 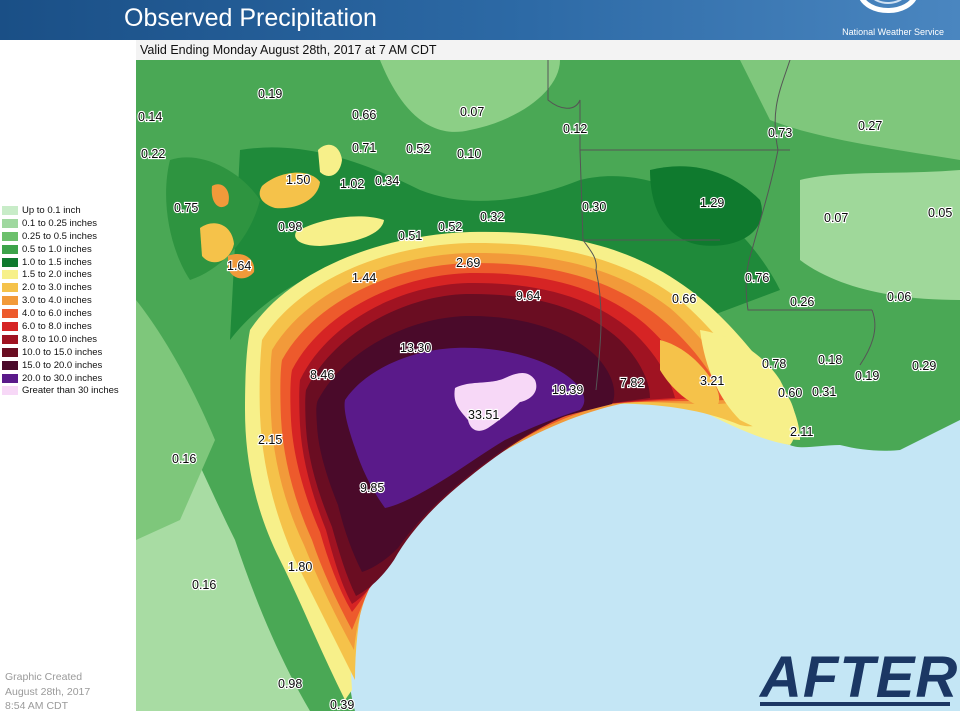 What do you see at coordinates (802, 302) in the screenshot?
I see `precip-value: 0.26` at bounding box center [802, 302].